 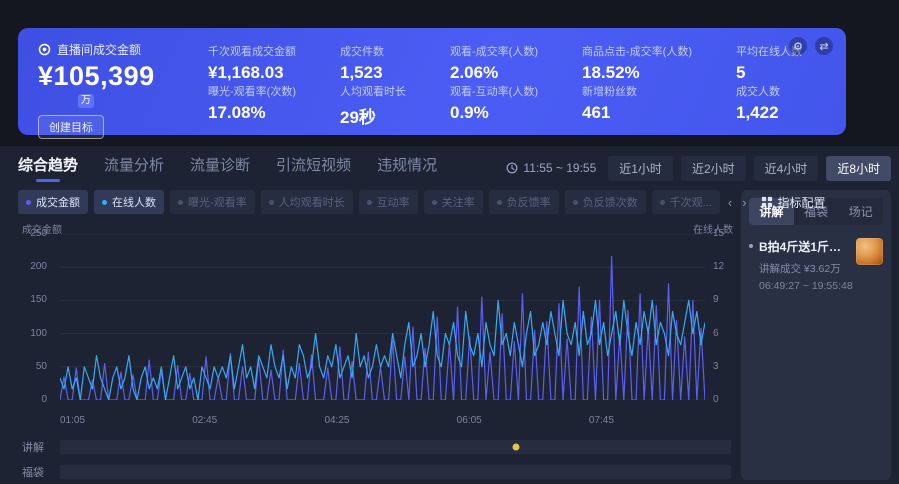 I want to click on lucky-bag-track-row: 福袋, so click(x=375, y=472).